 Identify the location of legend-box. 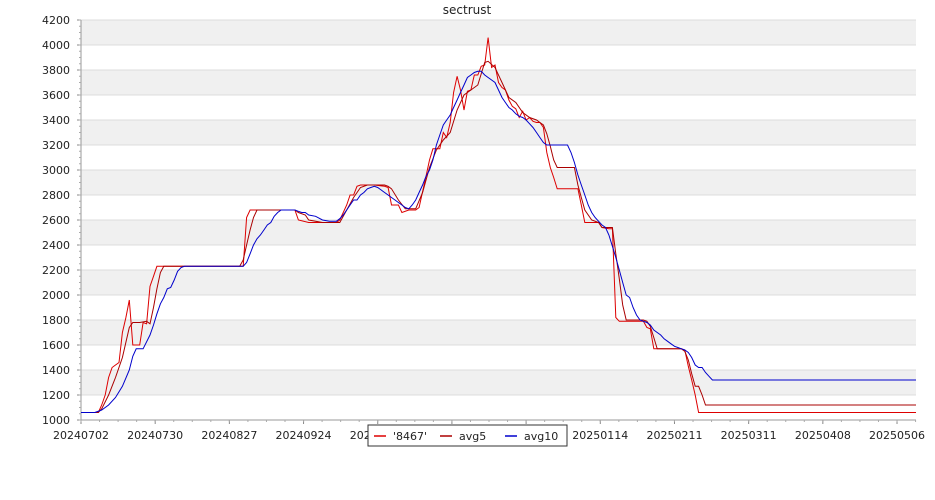
(467, 435).